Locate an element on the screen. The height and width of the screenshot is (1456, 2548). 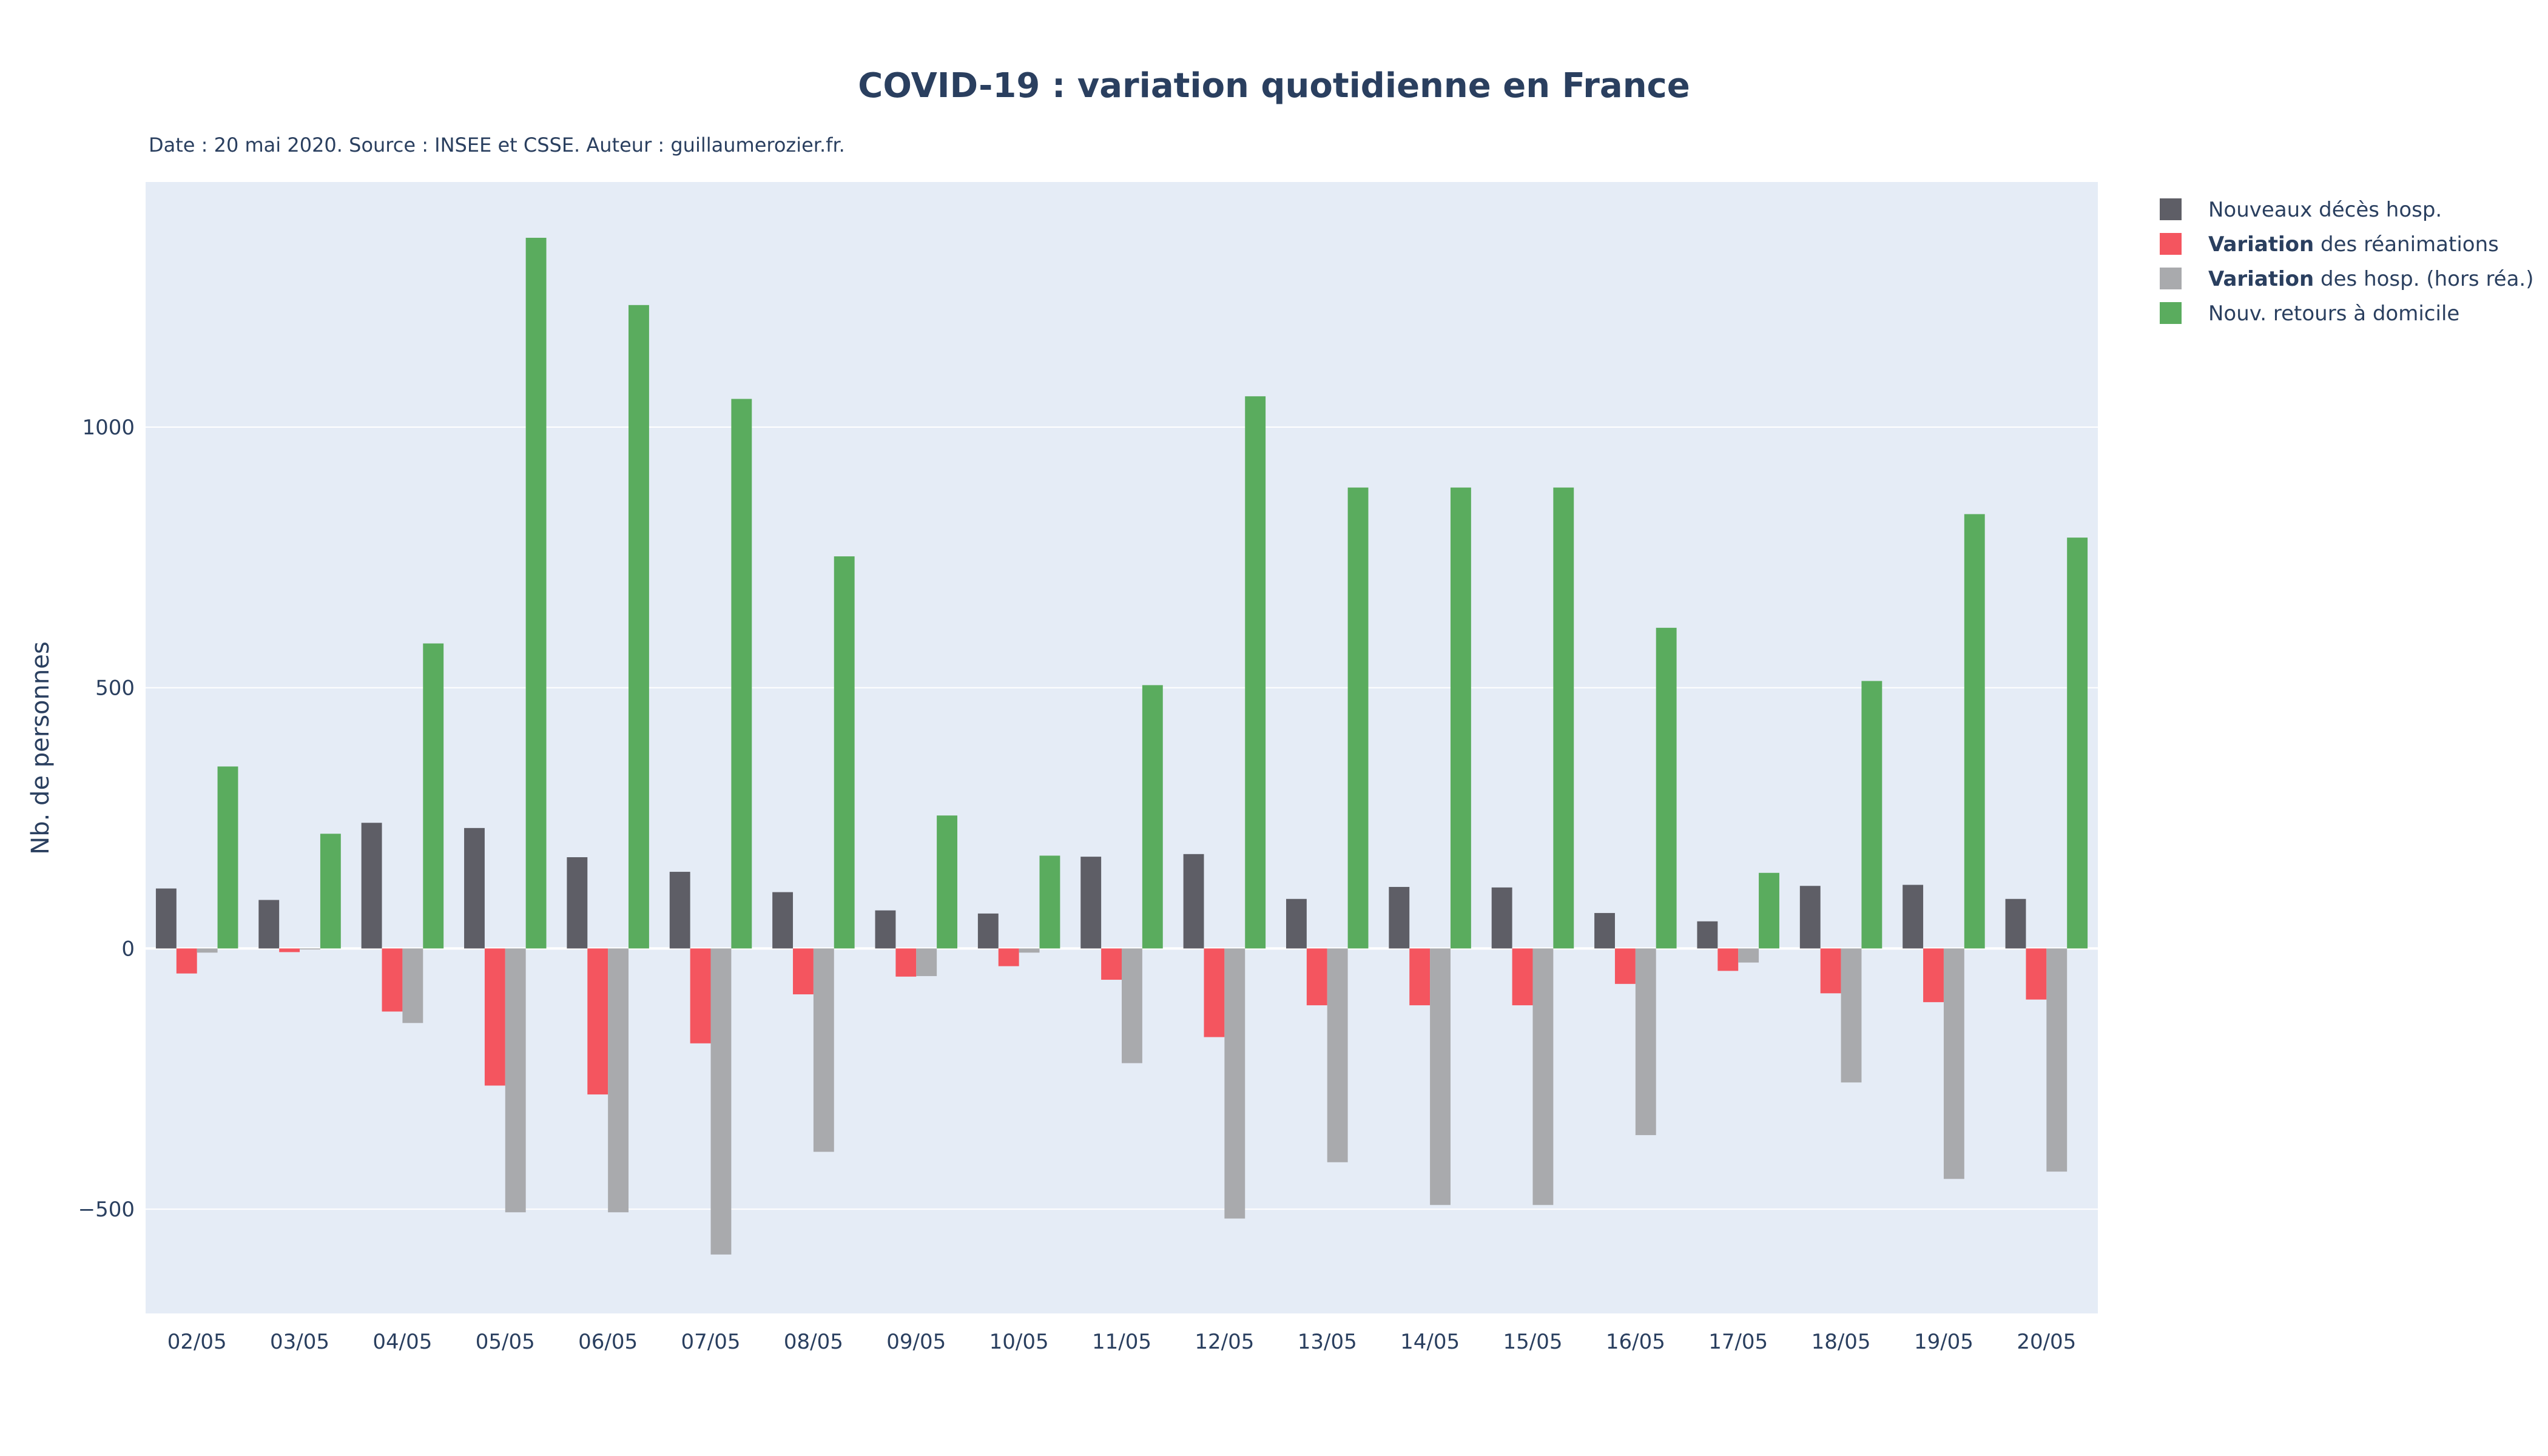
legend-item: Nouveaux décès hosp. is located at coordinates (2301, 210).